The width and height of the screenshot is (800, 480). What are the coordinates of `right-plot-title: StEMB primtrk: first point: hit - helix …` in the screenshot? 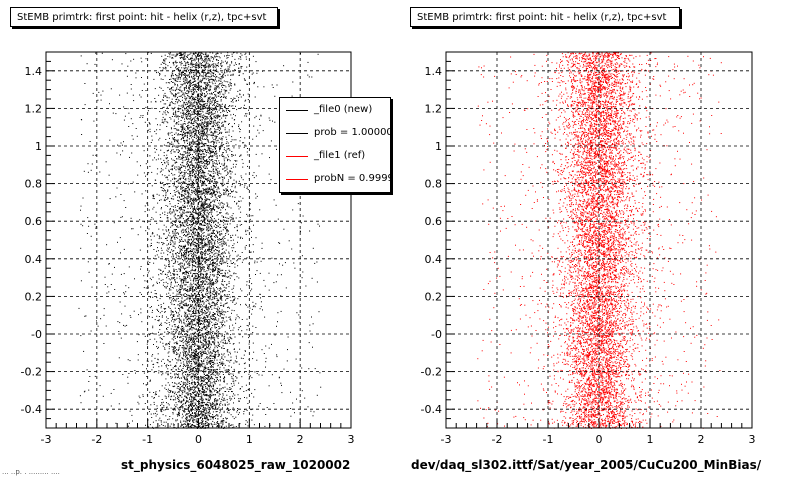 It's located at (545, 17).